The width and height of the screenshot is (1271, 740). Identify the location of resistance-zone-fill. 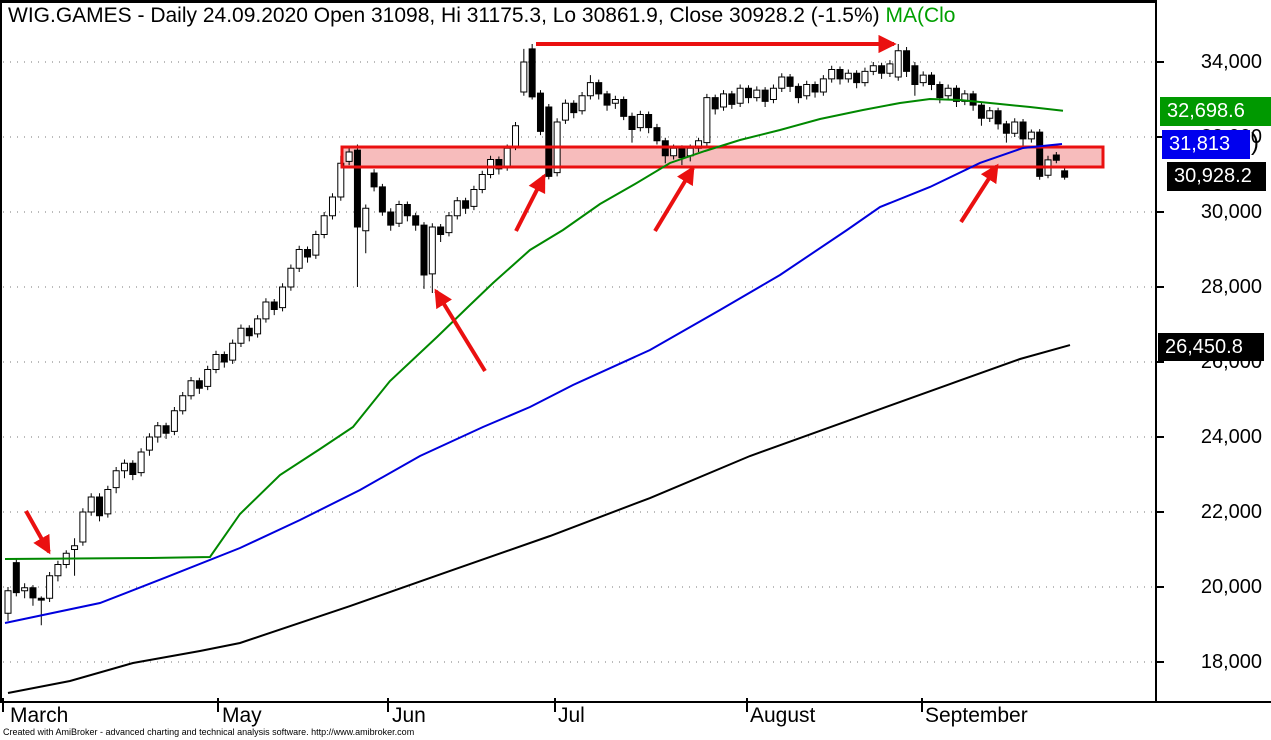
(722, 157).